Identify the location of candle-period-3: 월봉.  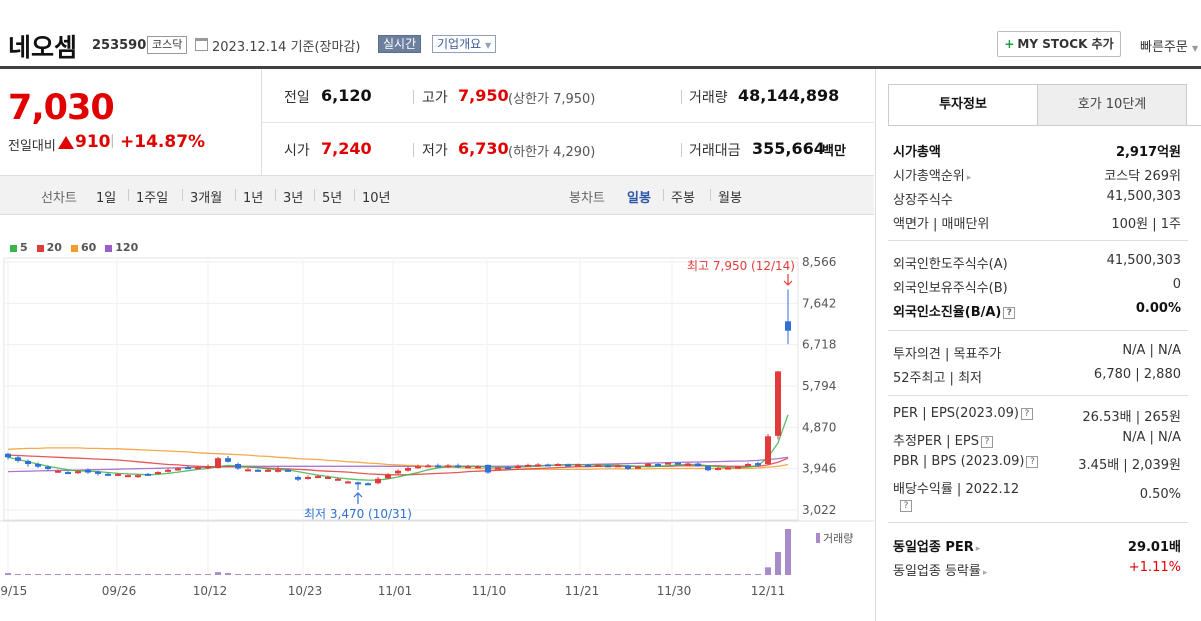
(730, 198).